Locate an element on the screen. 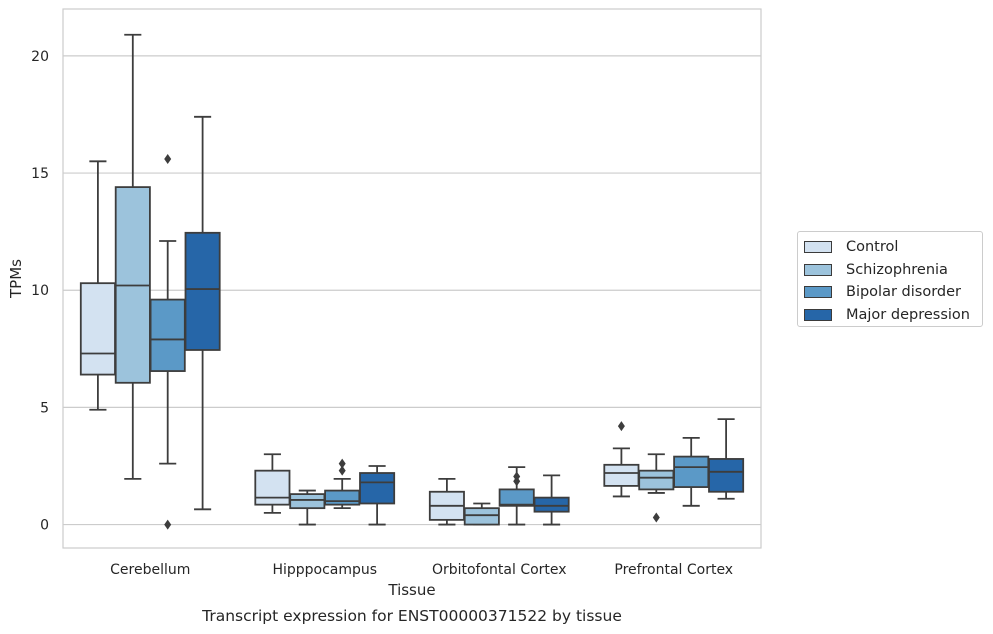  legend-label: Control is located at coordinates (872, 247).